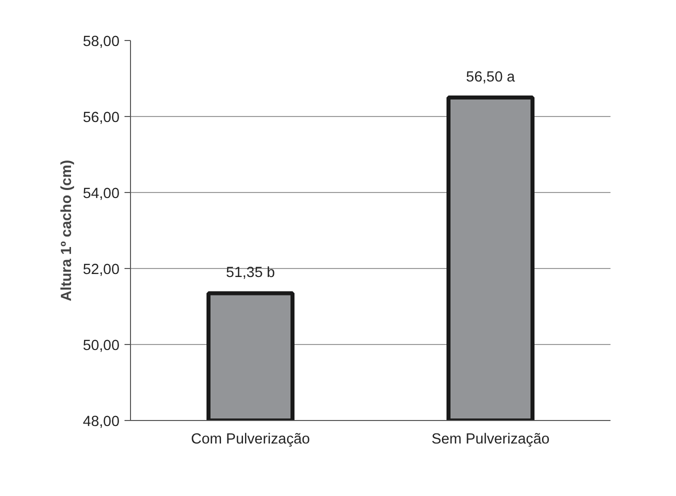 This screenshot has height=496, width=676. What do you see at coordinates (101, 270) in the screenshot?
I see `y-tick-label: 52,00` at bounding box center [101, 270].